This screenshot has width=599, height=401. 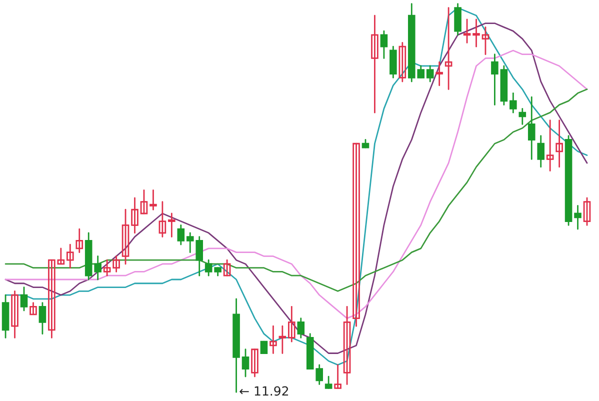 I want to click on annotation: ← 11.92, so click(x=264, y=391).